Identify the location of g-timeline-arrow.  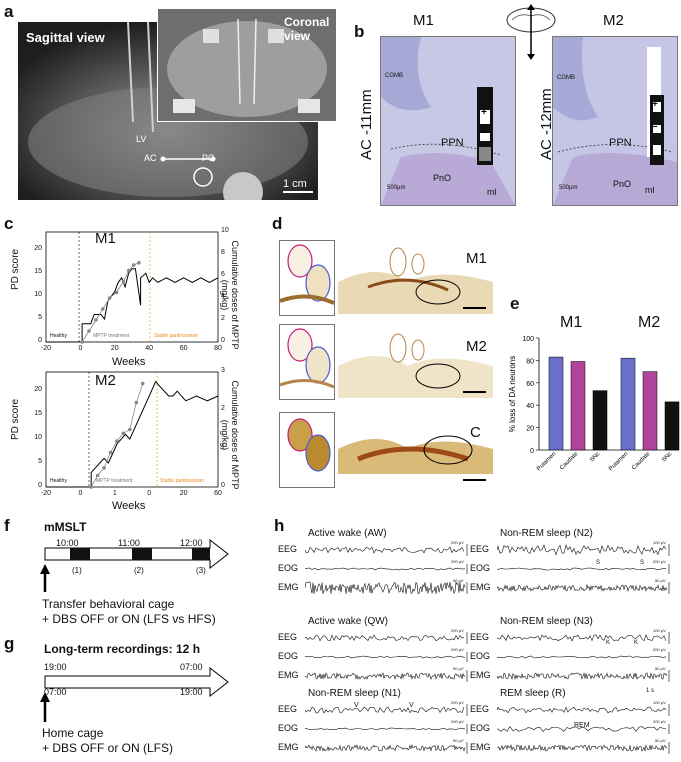
(136, 682).